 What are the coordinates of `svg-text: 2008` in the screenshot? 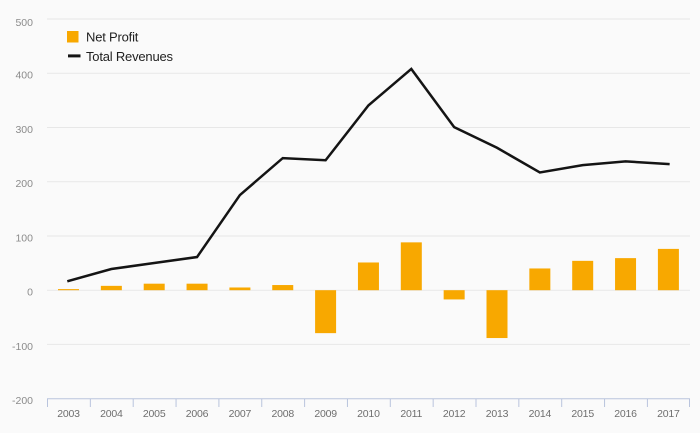 It's located at (282, 414).